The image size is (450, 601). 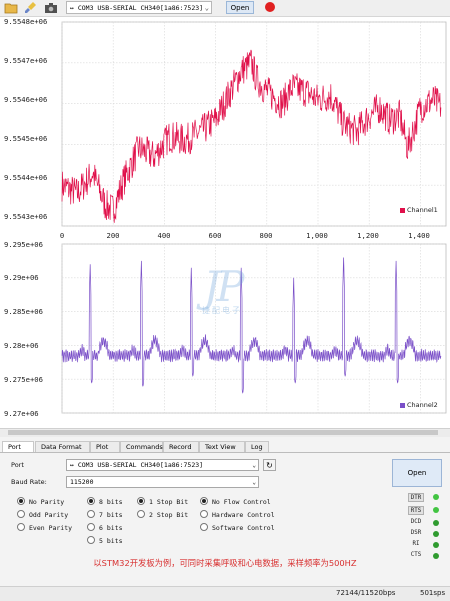 I want to click on open-port-button: Open, so click(x=417, y=473).